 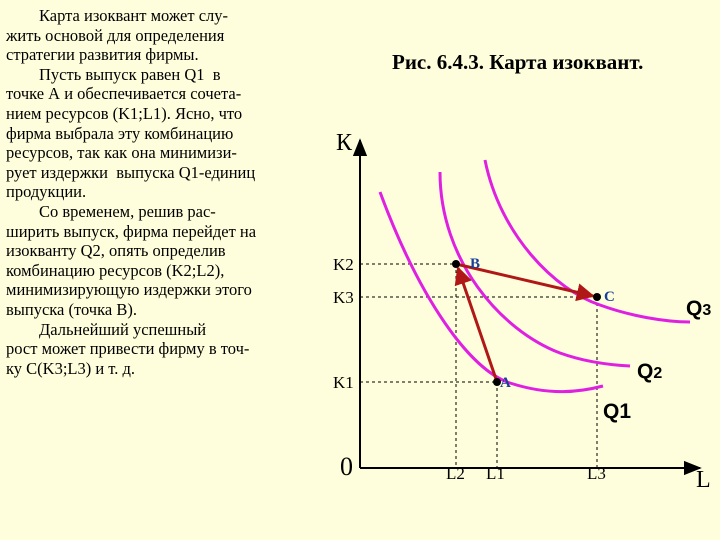 I want to click on point-a-dot, so click(x=497, y=382).